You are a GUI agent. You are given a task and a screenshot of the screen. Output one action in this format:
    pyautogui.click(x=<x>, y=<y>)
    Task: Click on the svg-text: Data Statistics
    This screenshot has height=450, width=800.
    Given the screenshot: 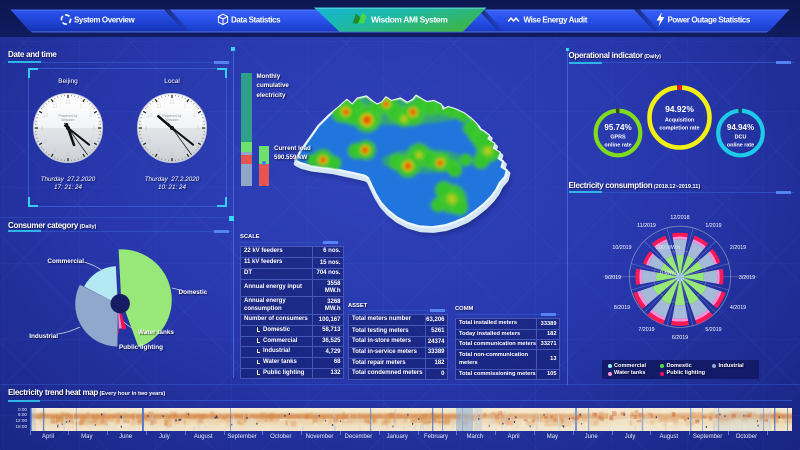 What is the action you would take?
    pyautogui.click(x=256, y=19)
    